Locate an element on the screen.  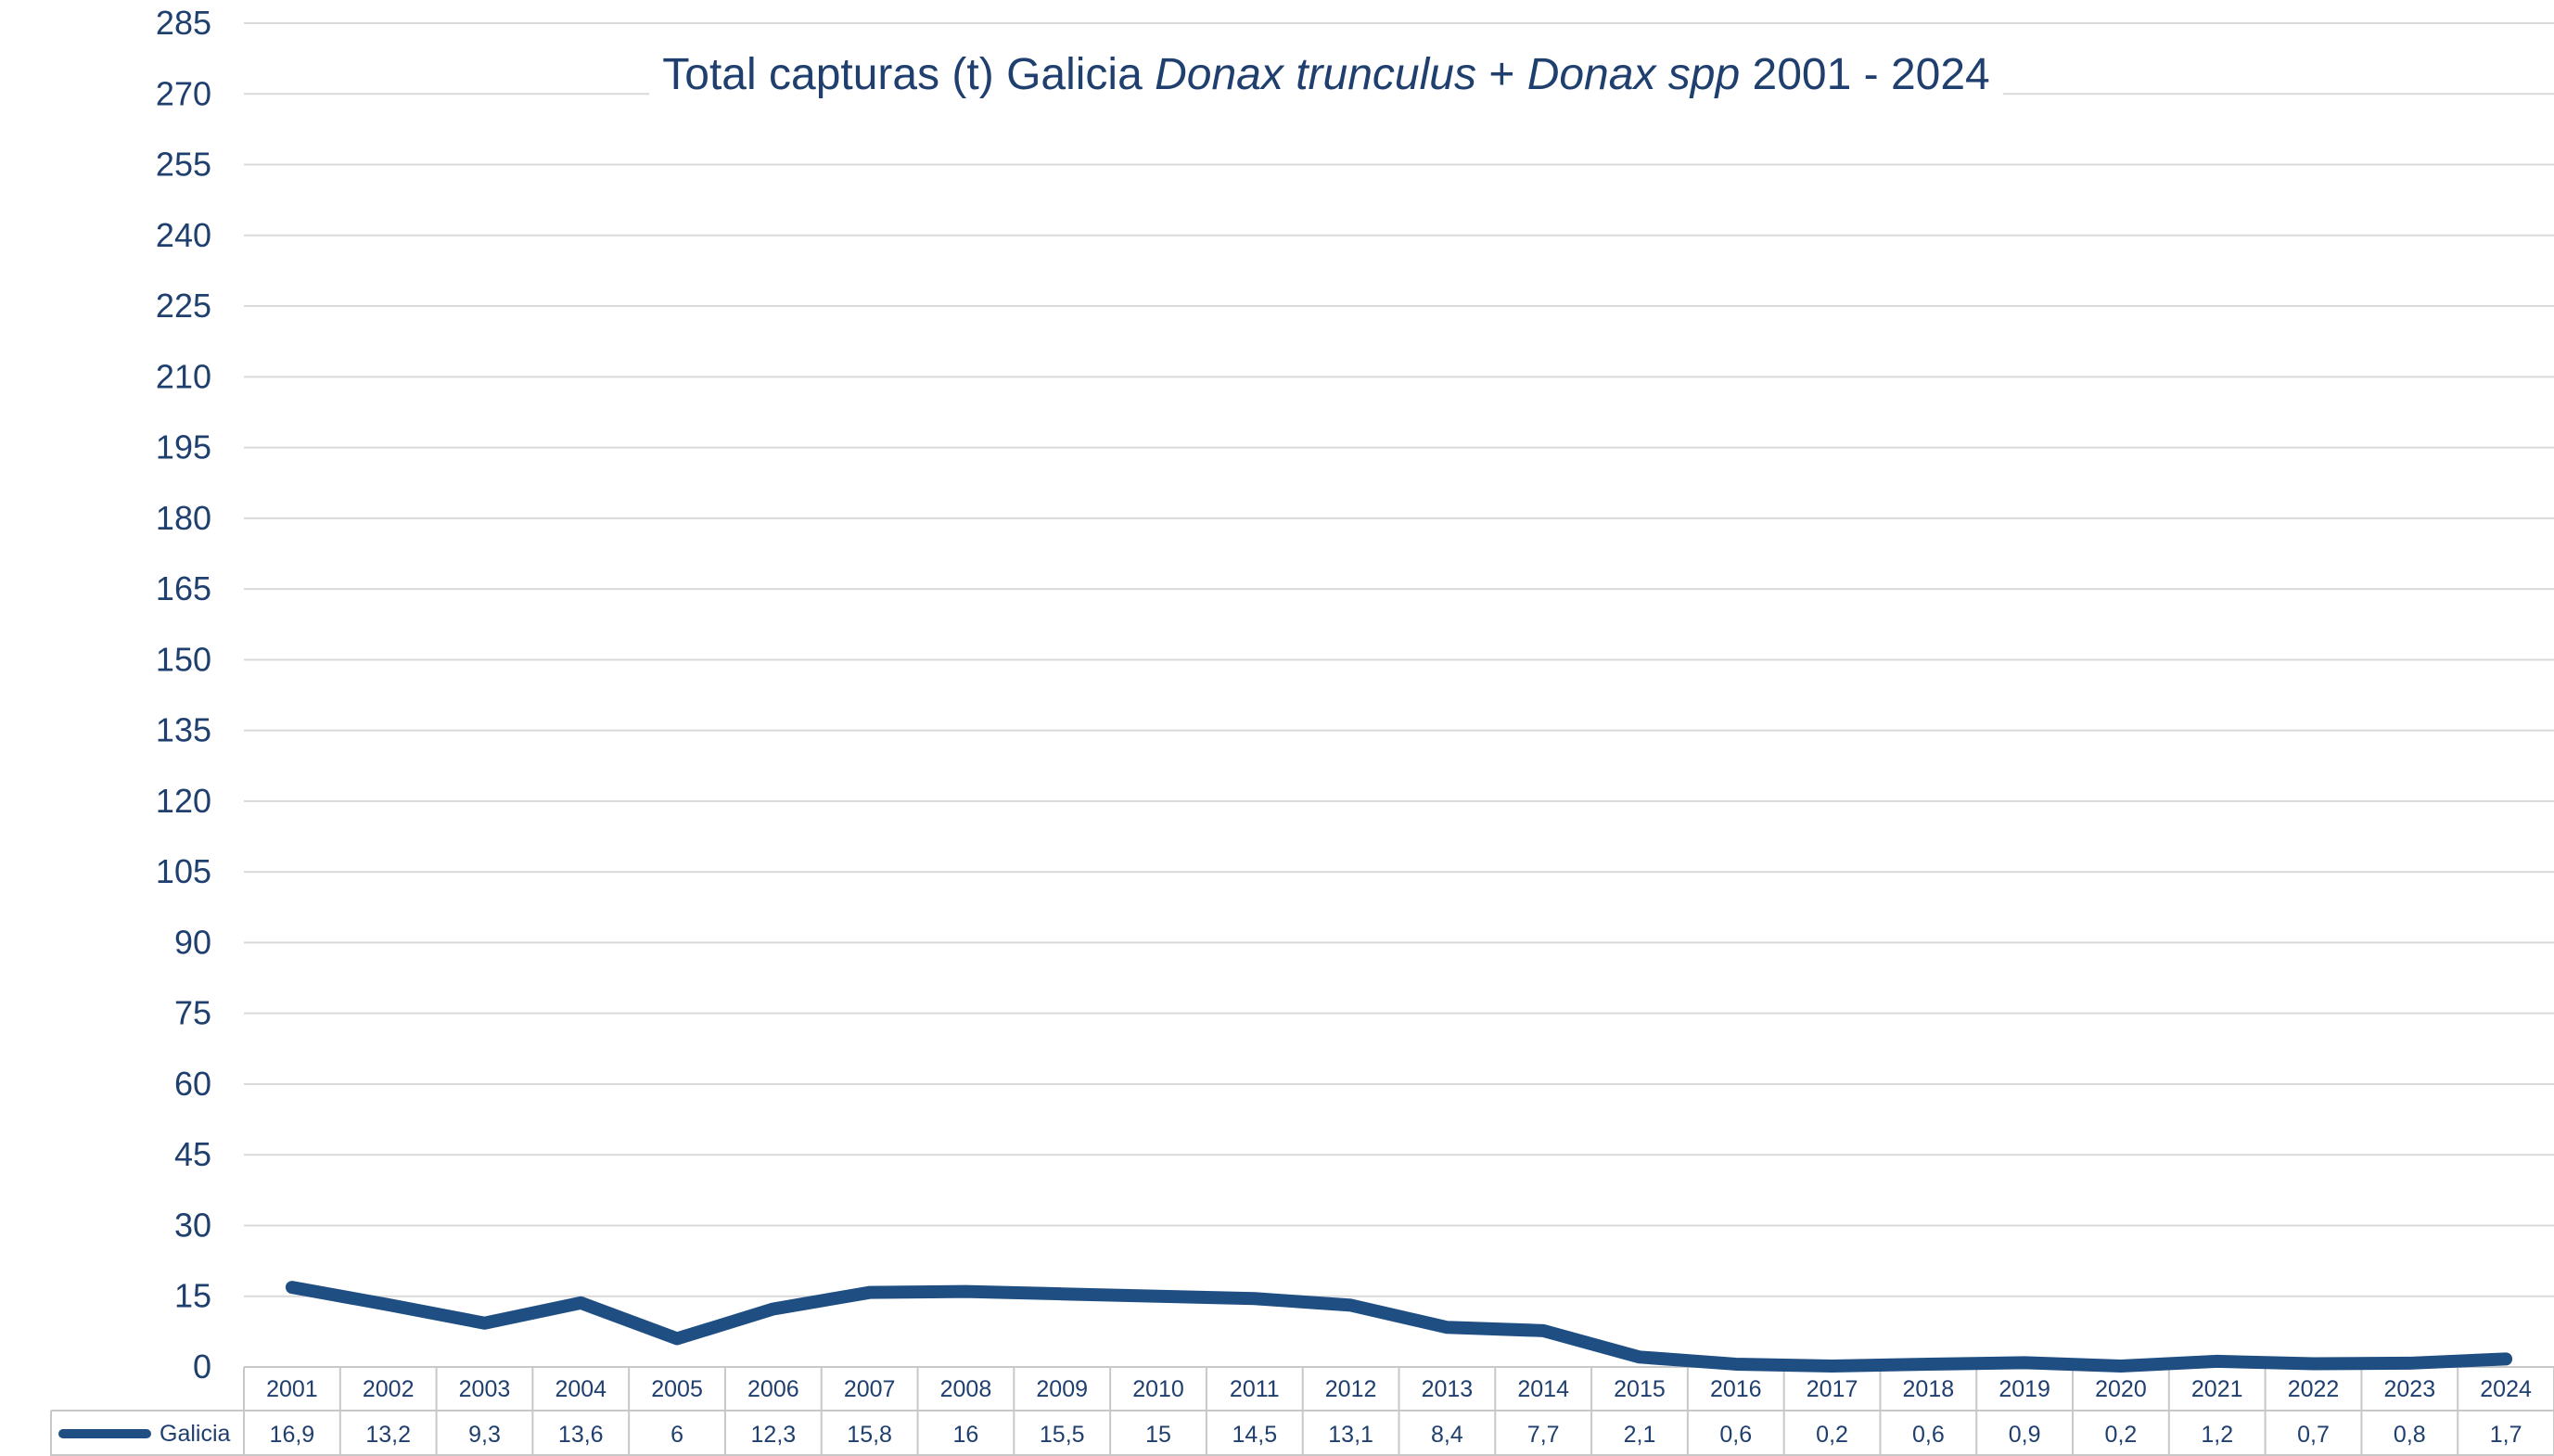
x-tick-label: 2016 is located at coordinates (1736, 1389).